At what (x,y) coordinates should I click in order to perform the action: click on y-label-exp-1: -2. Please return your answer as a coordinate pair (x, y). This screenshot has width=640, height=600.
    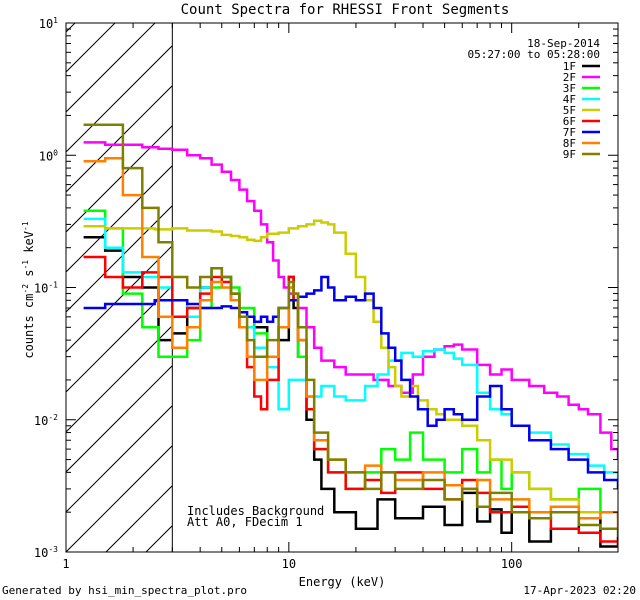
    Looking at the image, I should click on (25, 289).